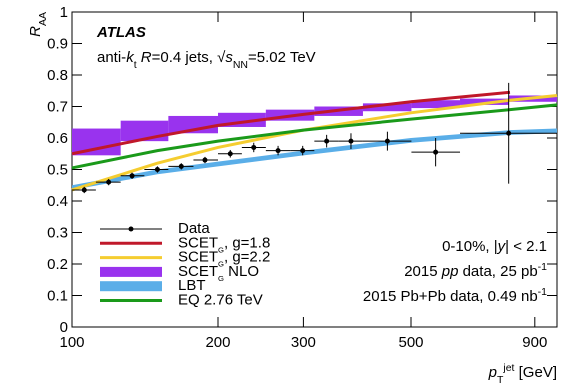 The height and width of the screenshot is (385, 567). I want to click on text-part: s, so click(229, 57).